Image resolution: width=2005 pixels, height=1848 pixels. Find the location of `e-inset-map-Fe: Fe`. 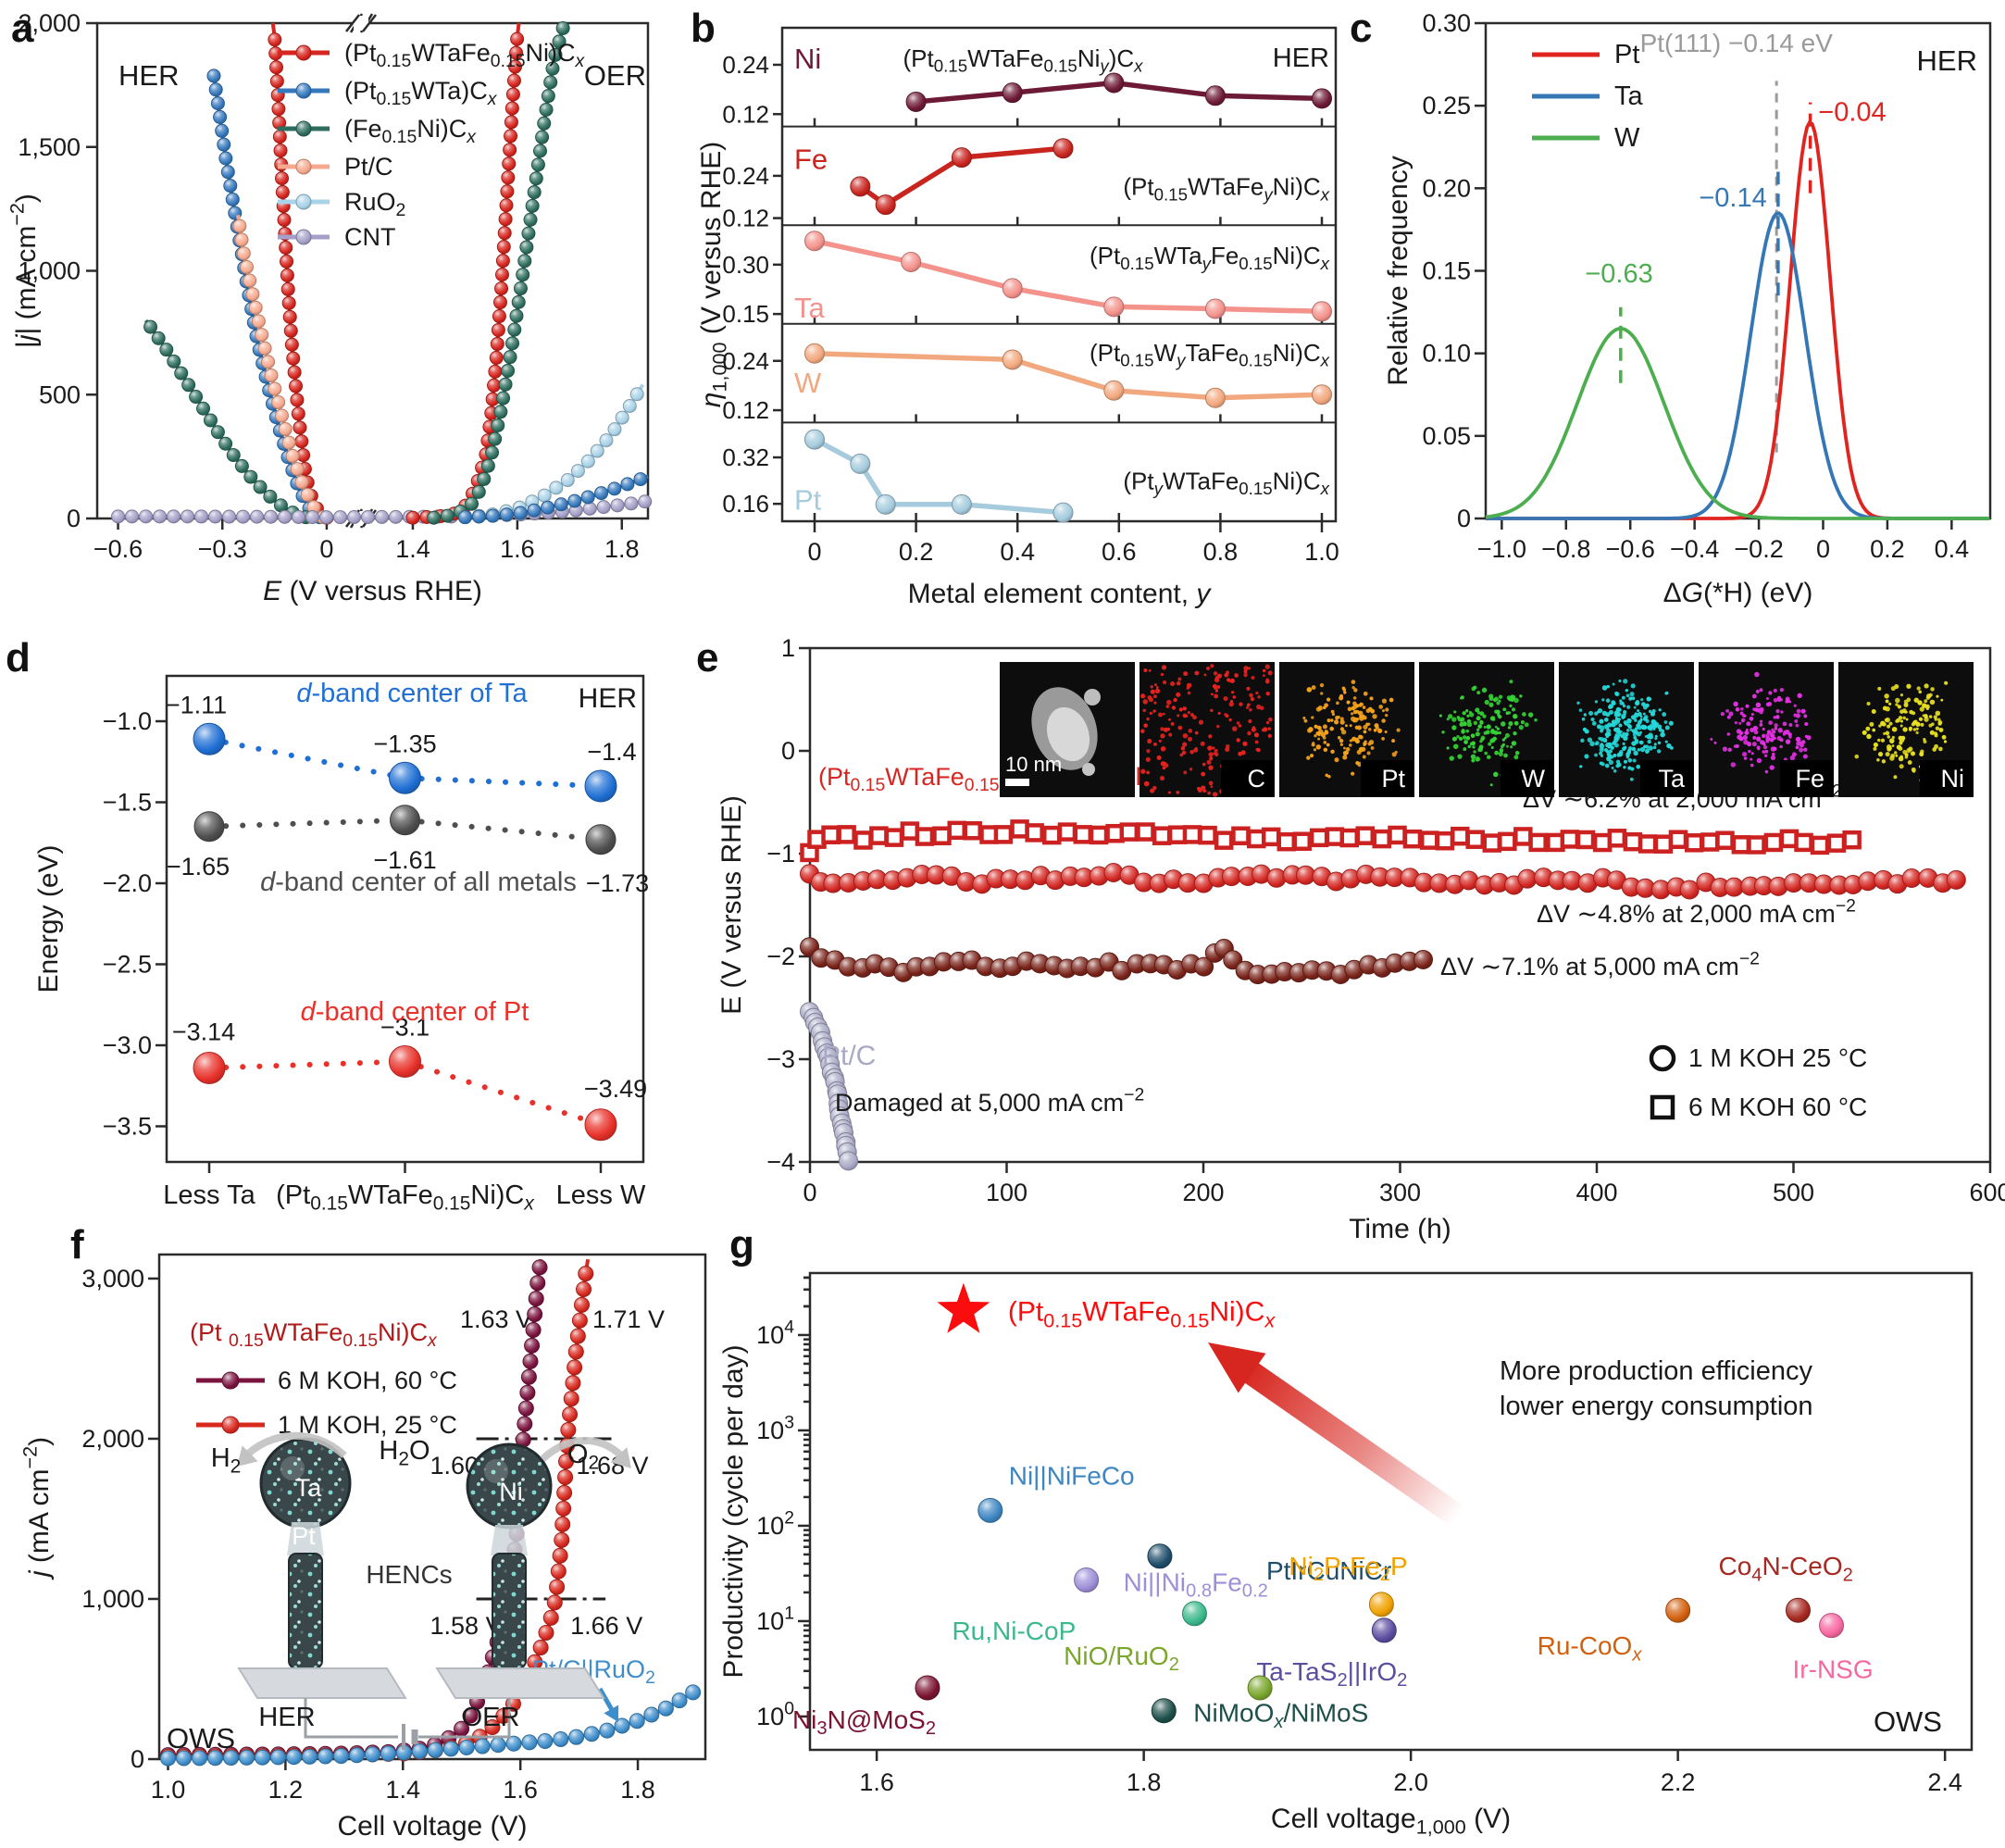

e-inset-map-Fe: Fe is located at coordinates (1767, 729).